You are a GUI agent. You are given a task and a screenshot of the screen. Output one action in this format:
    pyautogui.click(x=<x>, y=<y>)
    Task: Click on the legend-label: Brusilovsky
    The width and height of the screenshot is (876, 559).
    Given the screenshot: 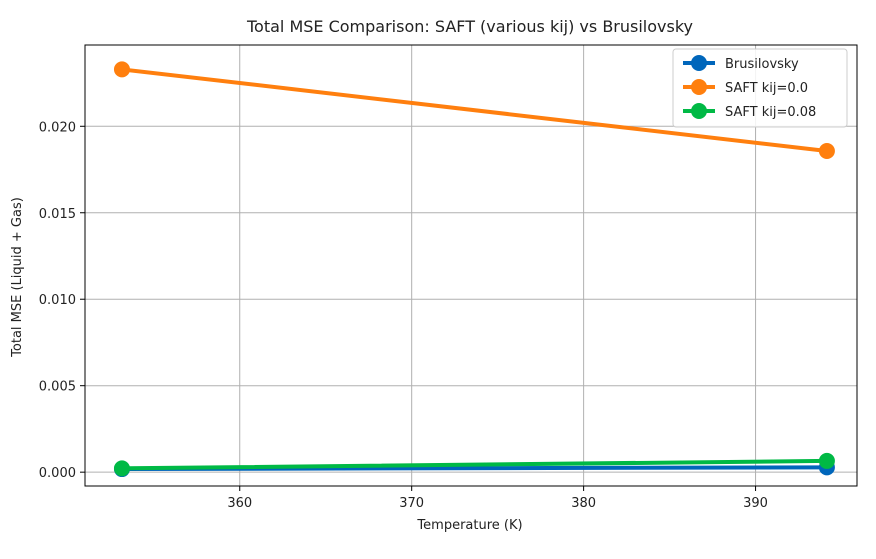 What is the action you would take?
    pyautogui.click(x=762, y=64)
    